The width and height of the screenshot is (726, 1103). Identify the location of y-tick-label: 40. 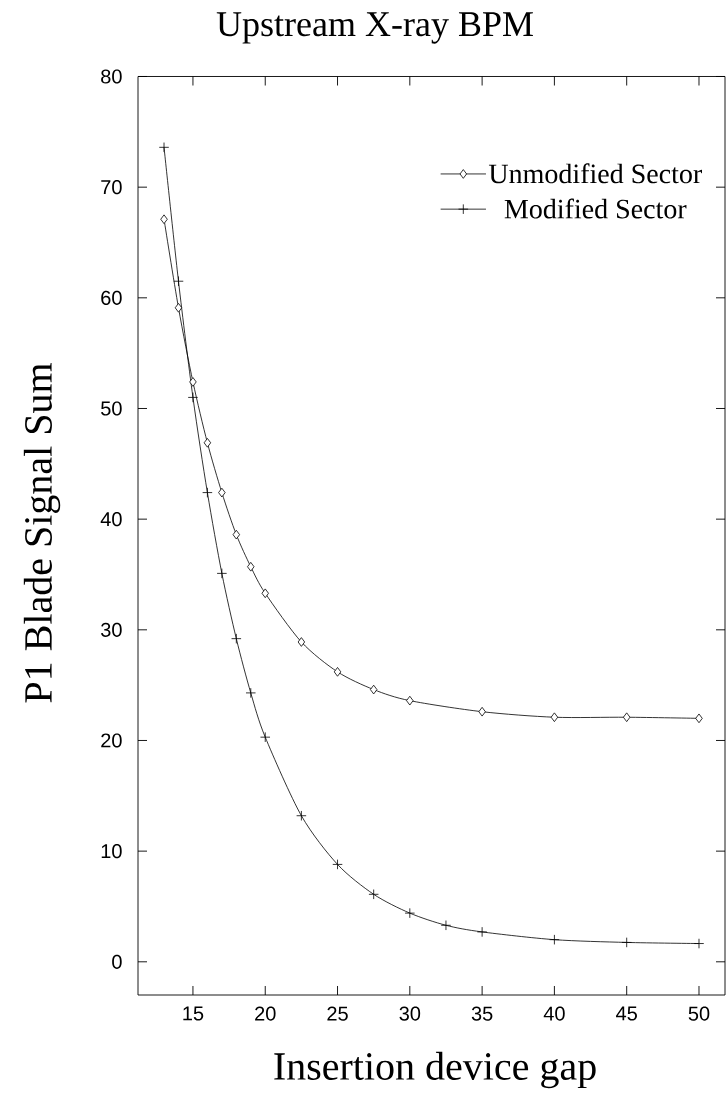
(111, 519).